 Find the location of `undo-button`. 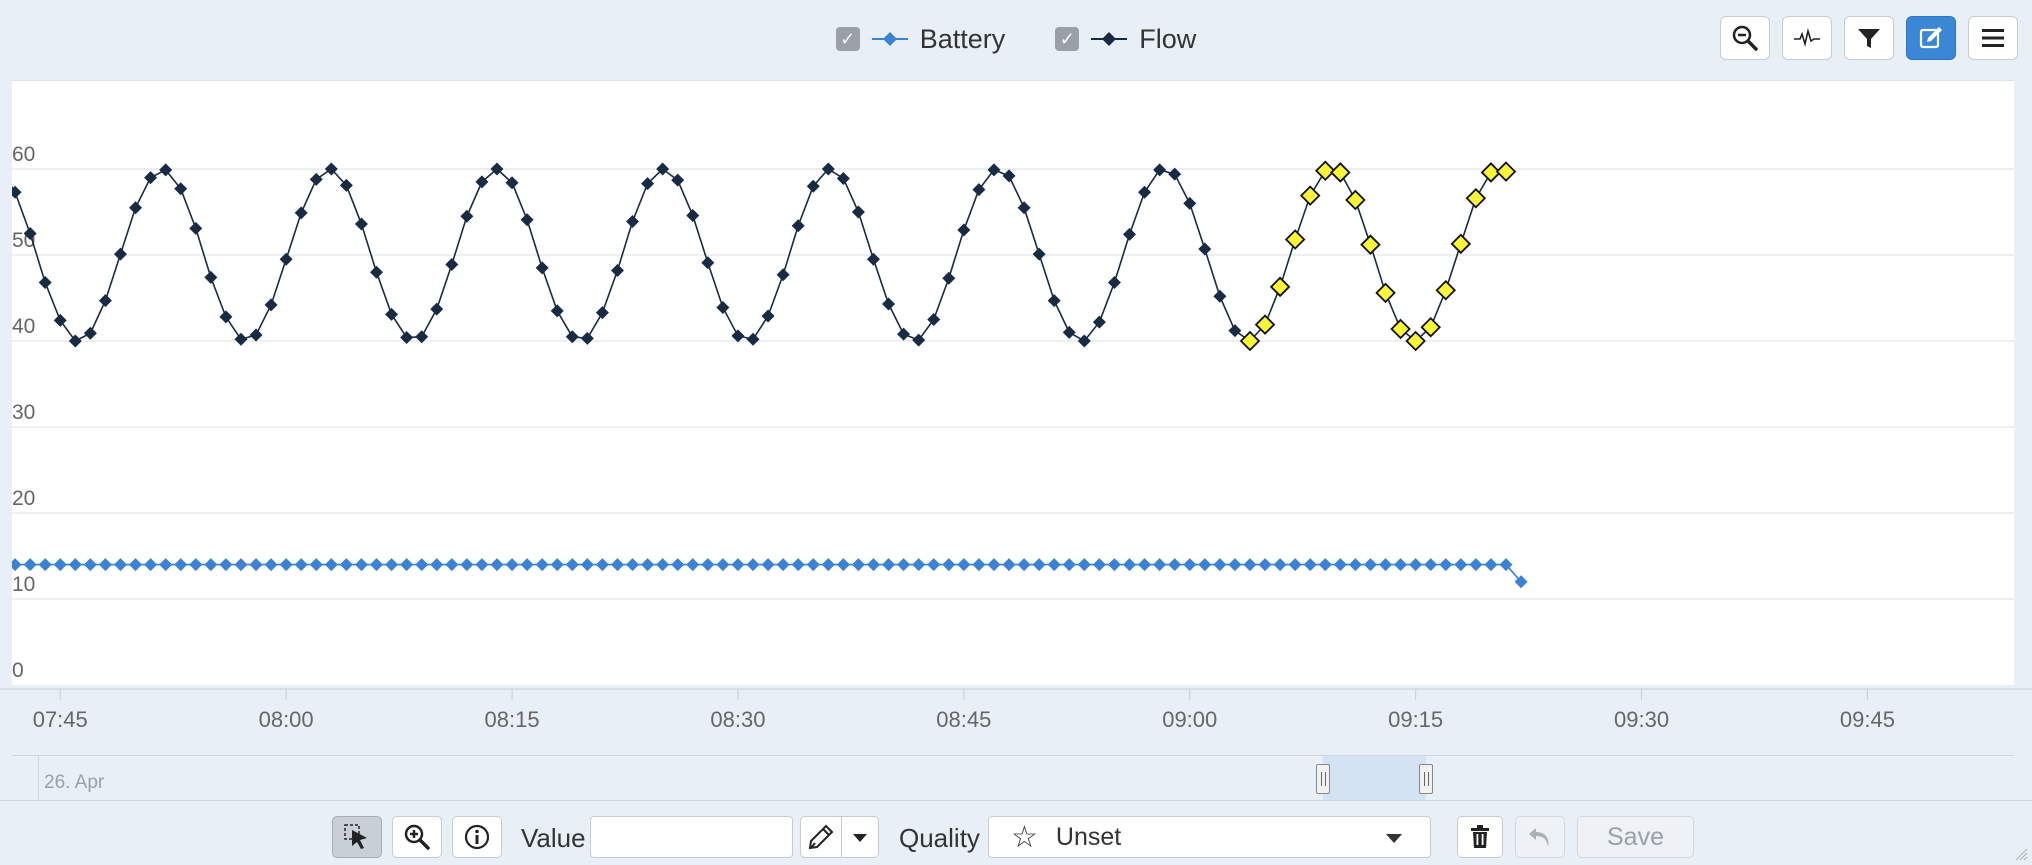

undo-button is located at coordinates (1540, 837).